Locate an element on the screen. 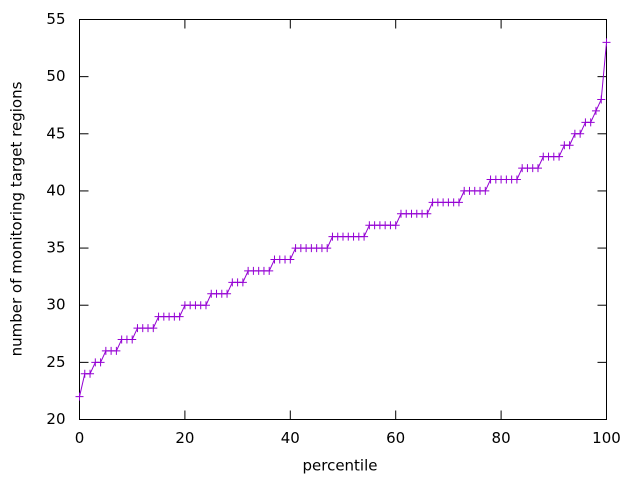 This screenshot has height=480, width=640. x-tick-label: 80 is located at coordinates (501, 438).